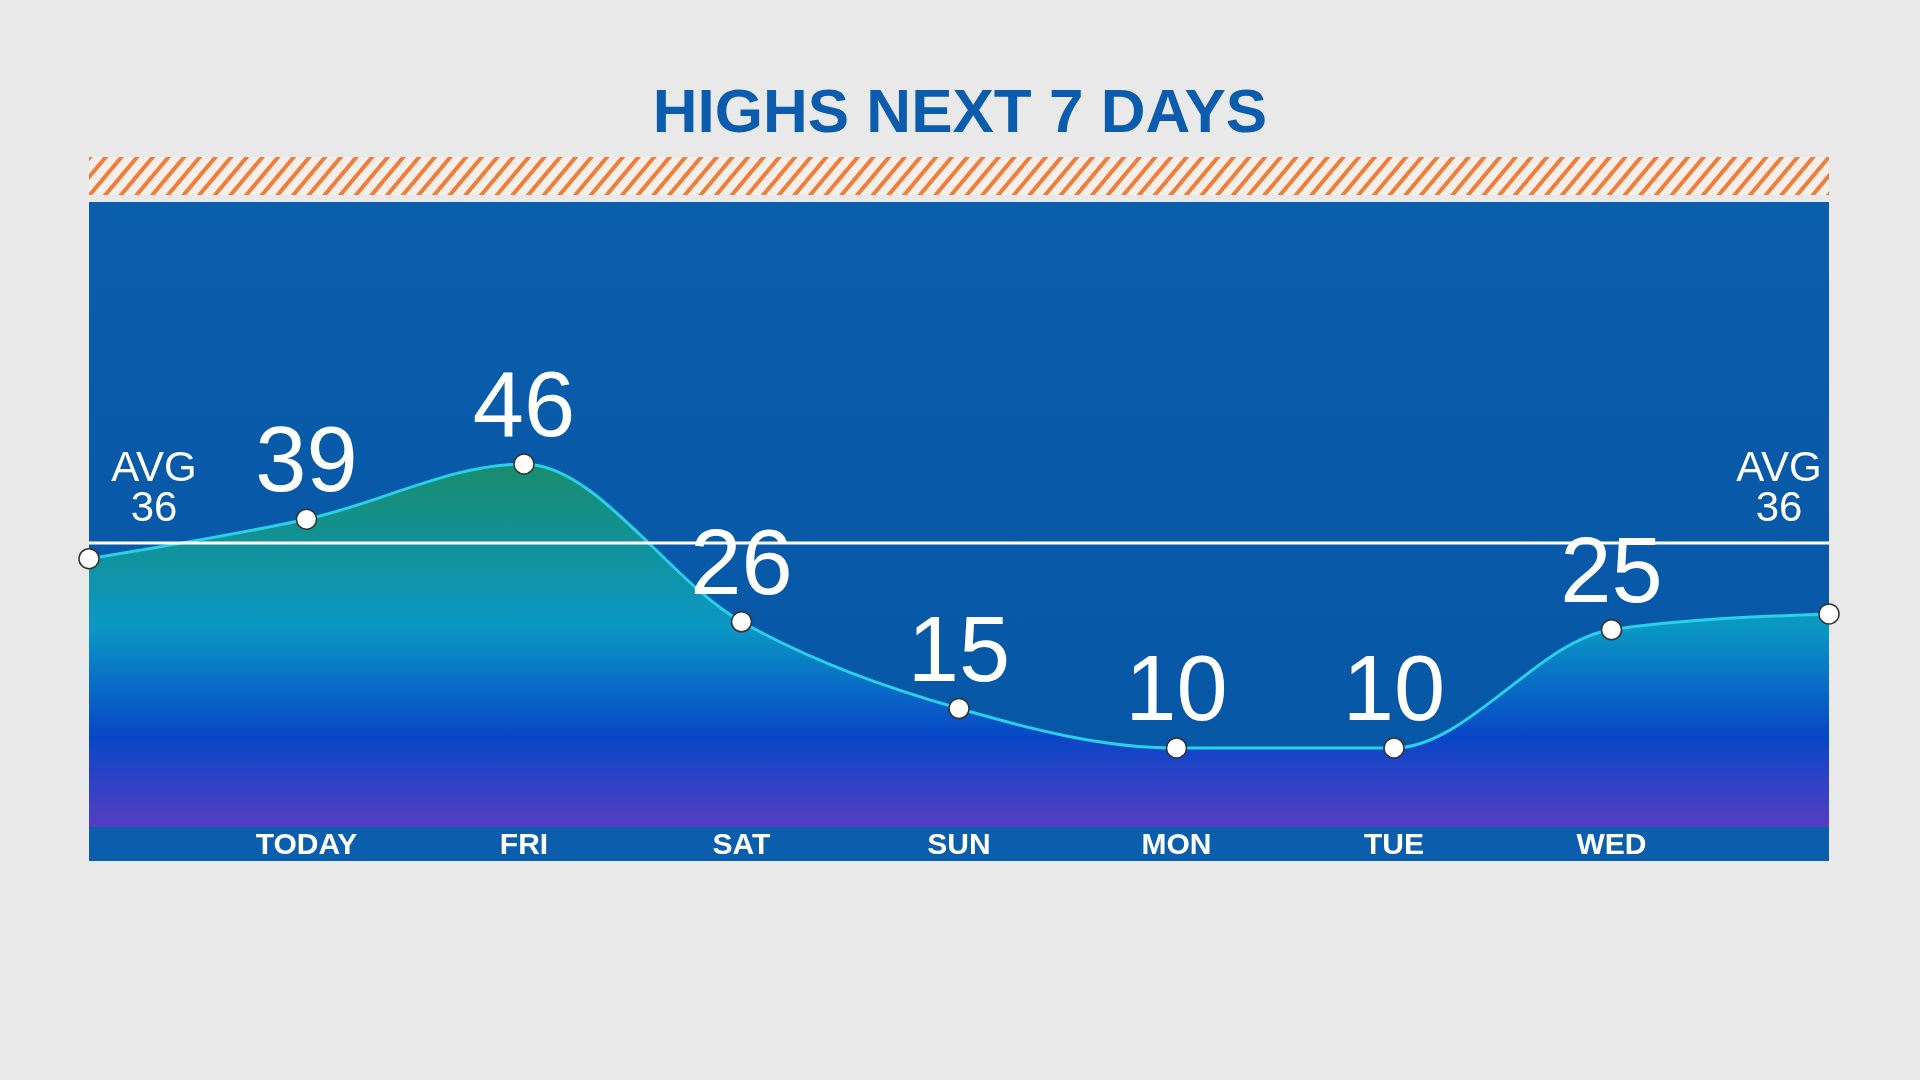 Image resolution: width=1920 pixels, height=1080 pixels. I want to click on x-tick-label: TODAY, so click(306, 843).